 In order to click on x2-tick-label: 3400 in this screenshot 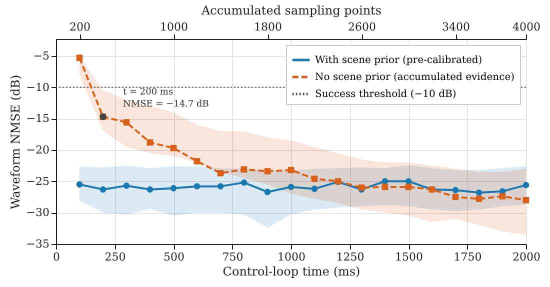, I will do `click(456, 27)`.